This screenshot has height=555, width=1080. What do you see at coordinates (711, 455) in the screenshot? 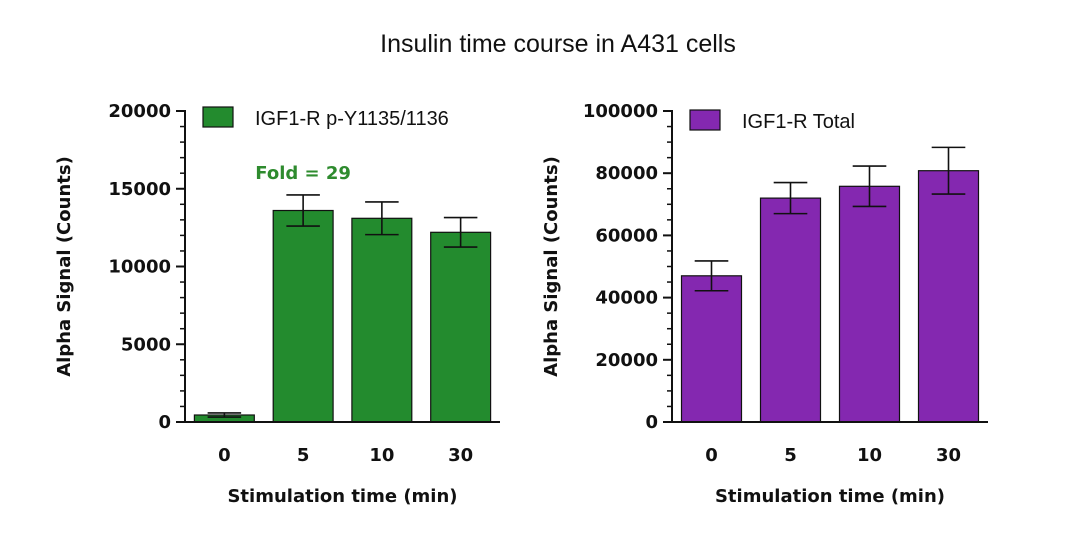
I see `chart-2-x-tick-label-0: 0` at bounding box center [711, 455].